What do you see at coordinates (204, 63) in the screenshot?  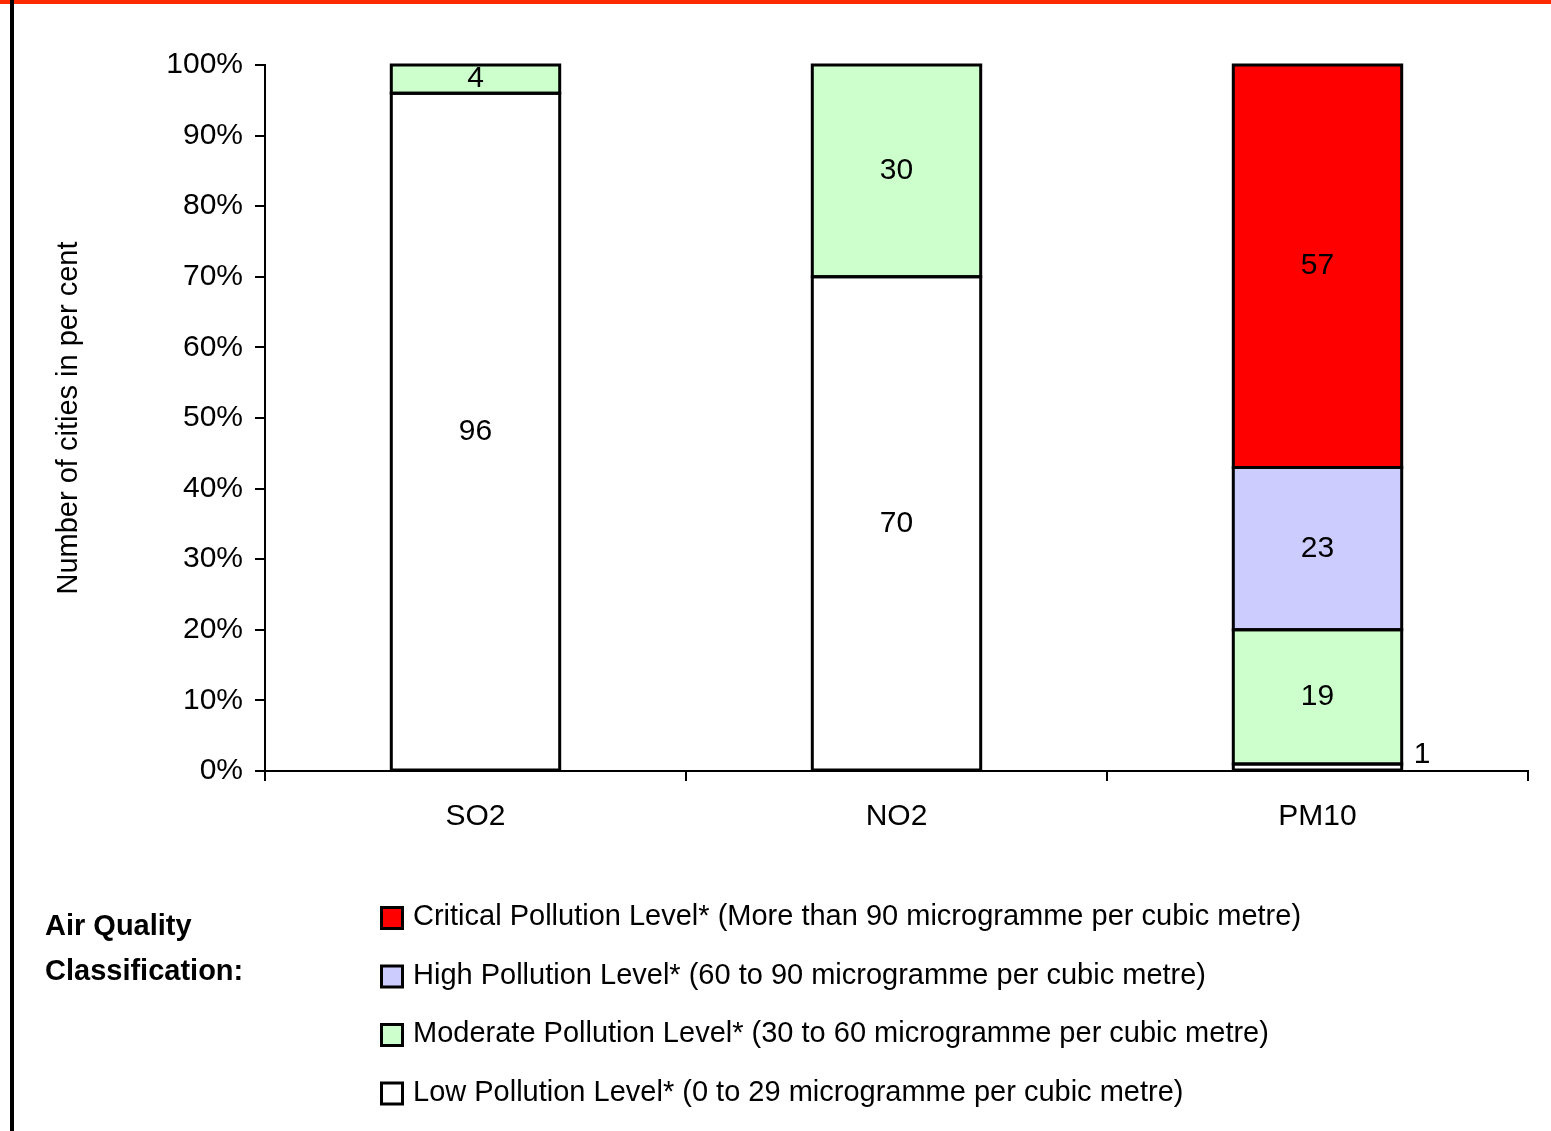 I see `y-tick-label: 100%` at bounding box center [204, 63].